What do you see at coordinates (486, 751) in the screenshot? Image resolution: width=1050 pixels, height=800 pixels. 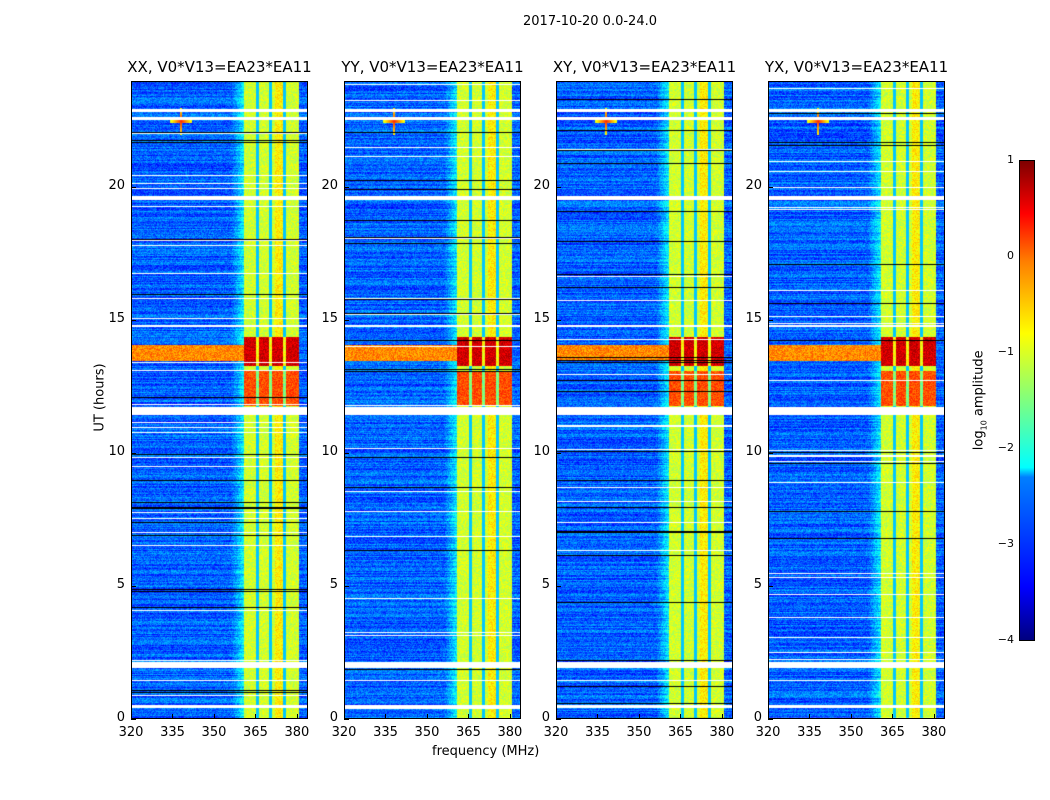 I see `x-axis-label: frequency (MHz)` at bounding box center [486, 751].